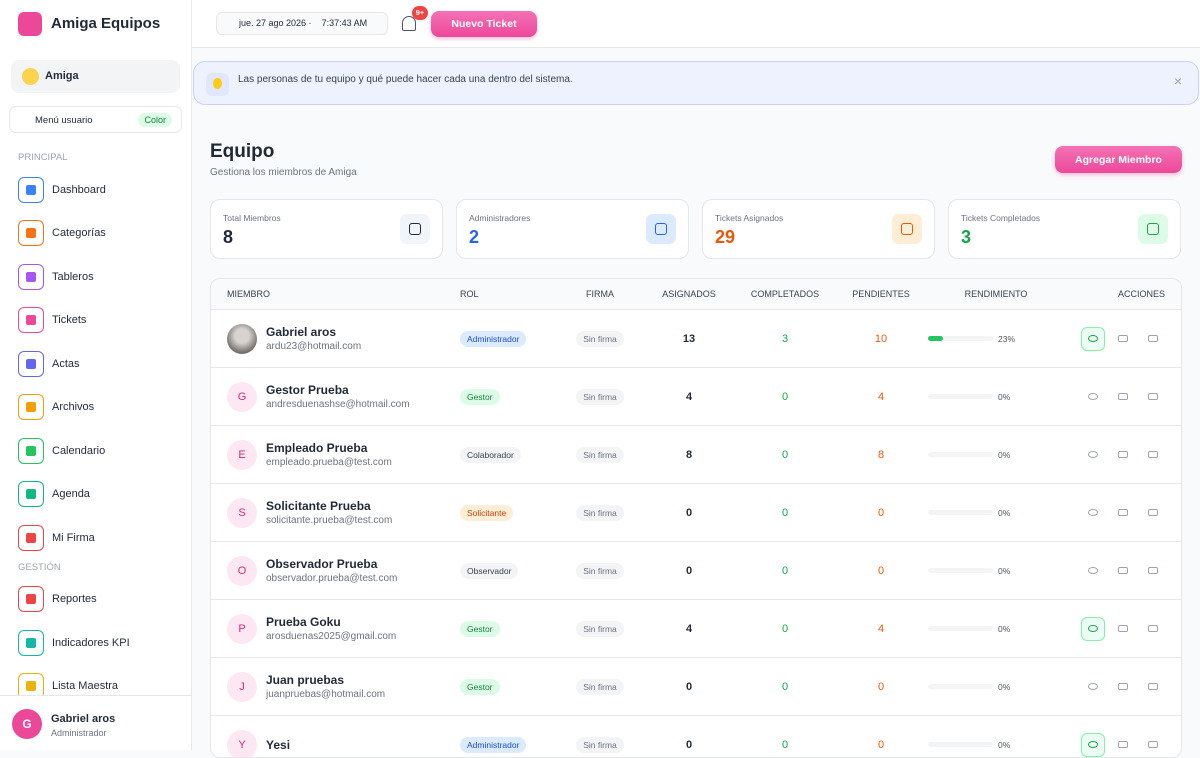 The height and width of the screenshot is (758, 1200). I want to click on actions, so click(1118, 397).